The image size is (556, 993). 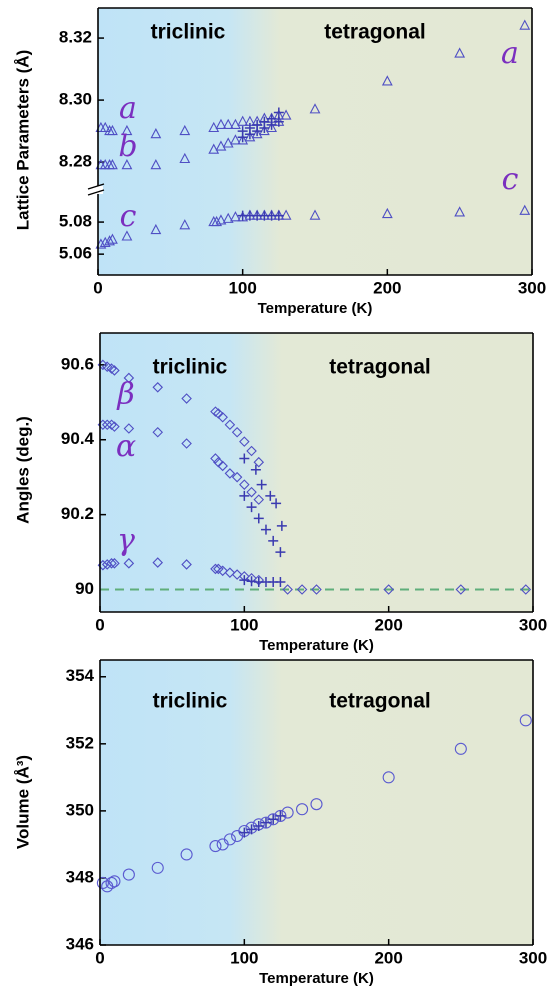 I want to click on phase-background, so click(x=315, y=232).